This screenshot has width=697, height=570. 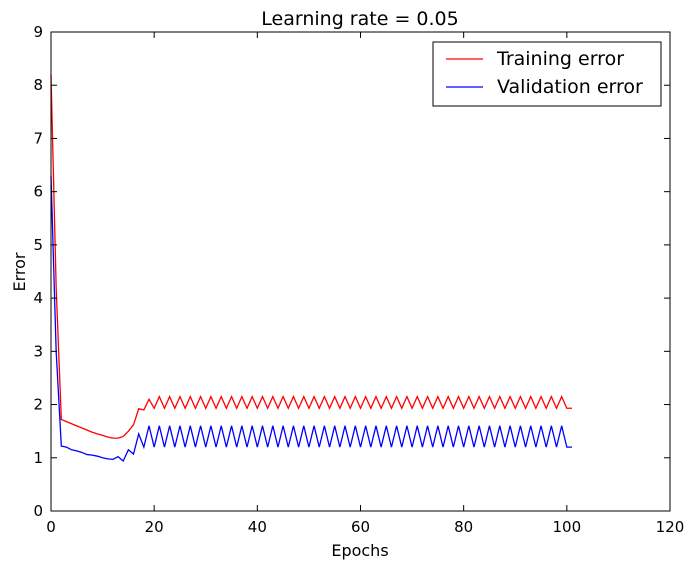 What do you see at coordinates (360, 527) in the screenshot?
I see `x-tick-label: 60` at bounding box center [360, 527].